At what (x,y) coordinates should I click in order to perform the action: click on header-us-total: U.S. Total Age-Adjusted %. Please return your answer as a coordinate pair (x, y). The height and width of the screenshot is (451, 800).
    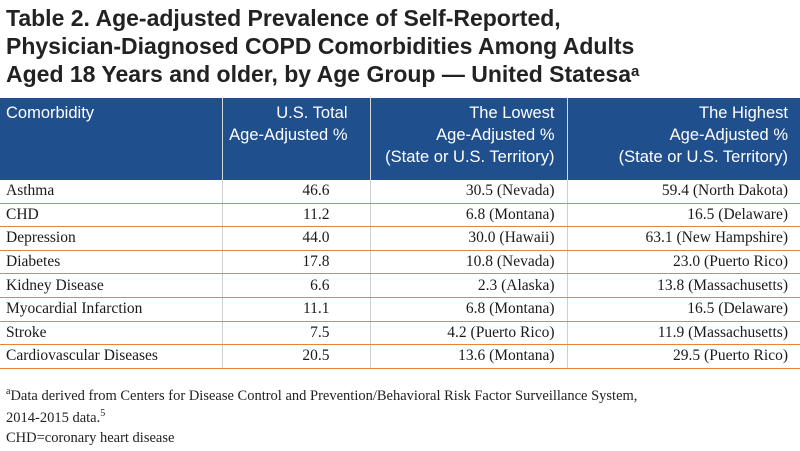
    Looking at the image, I should click on (295, 139).